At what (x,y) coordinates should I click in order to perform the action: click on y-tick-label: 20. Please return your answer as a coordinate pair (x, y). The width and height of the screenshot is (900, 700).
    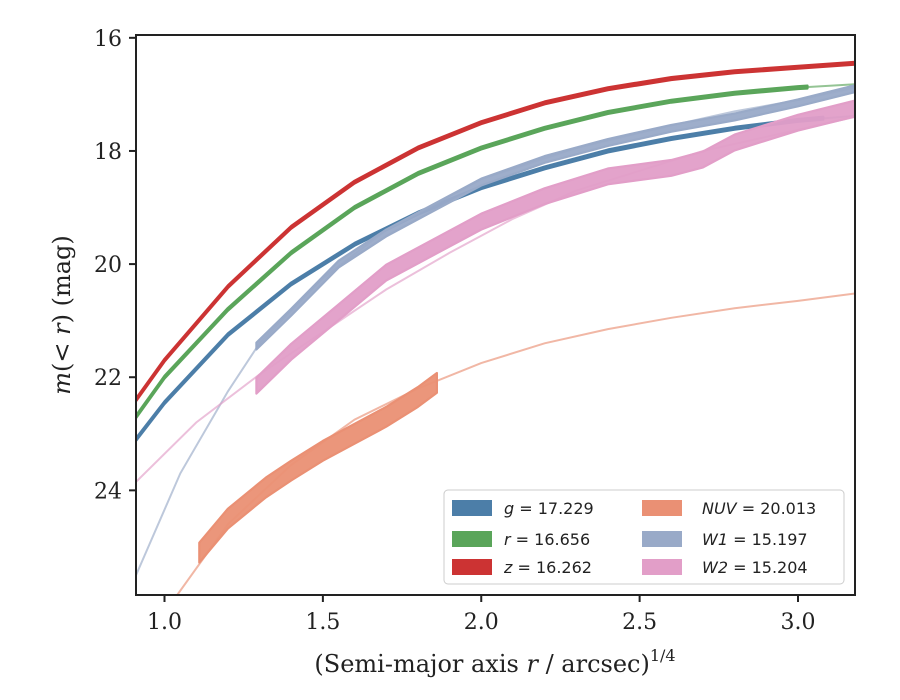
    Looking at the image, I should click on (108, 265).